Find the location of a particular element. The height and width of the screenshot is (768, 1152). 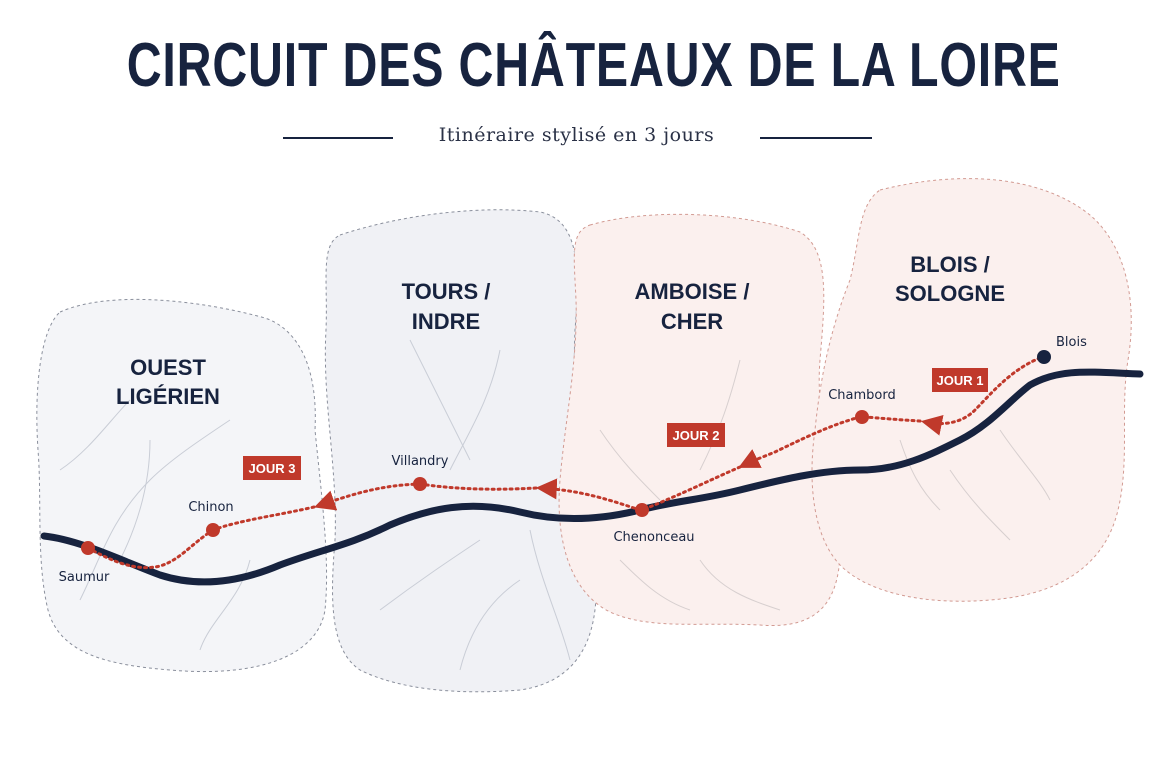

city-chenonceau: Chenonceau is located at coordinates (654, 524).